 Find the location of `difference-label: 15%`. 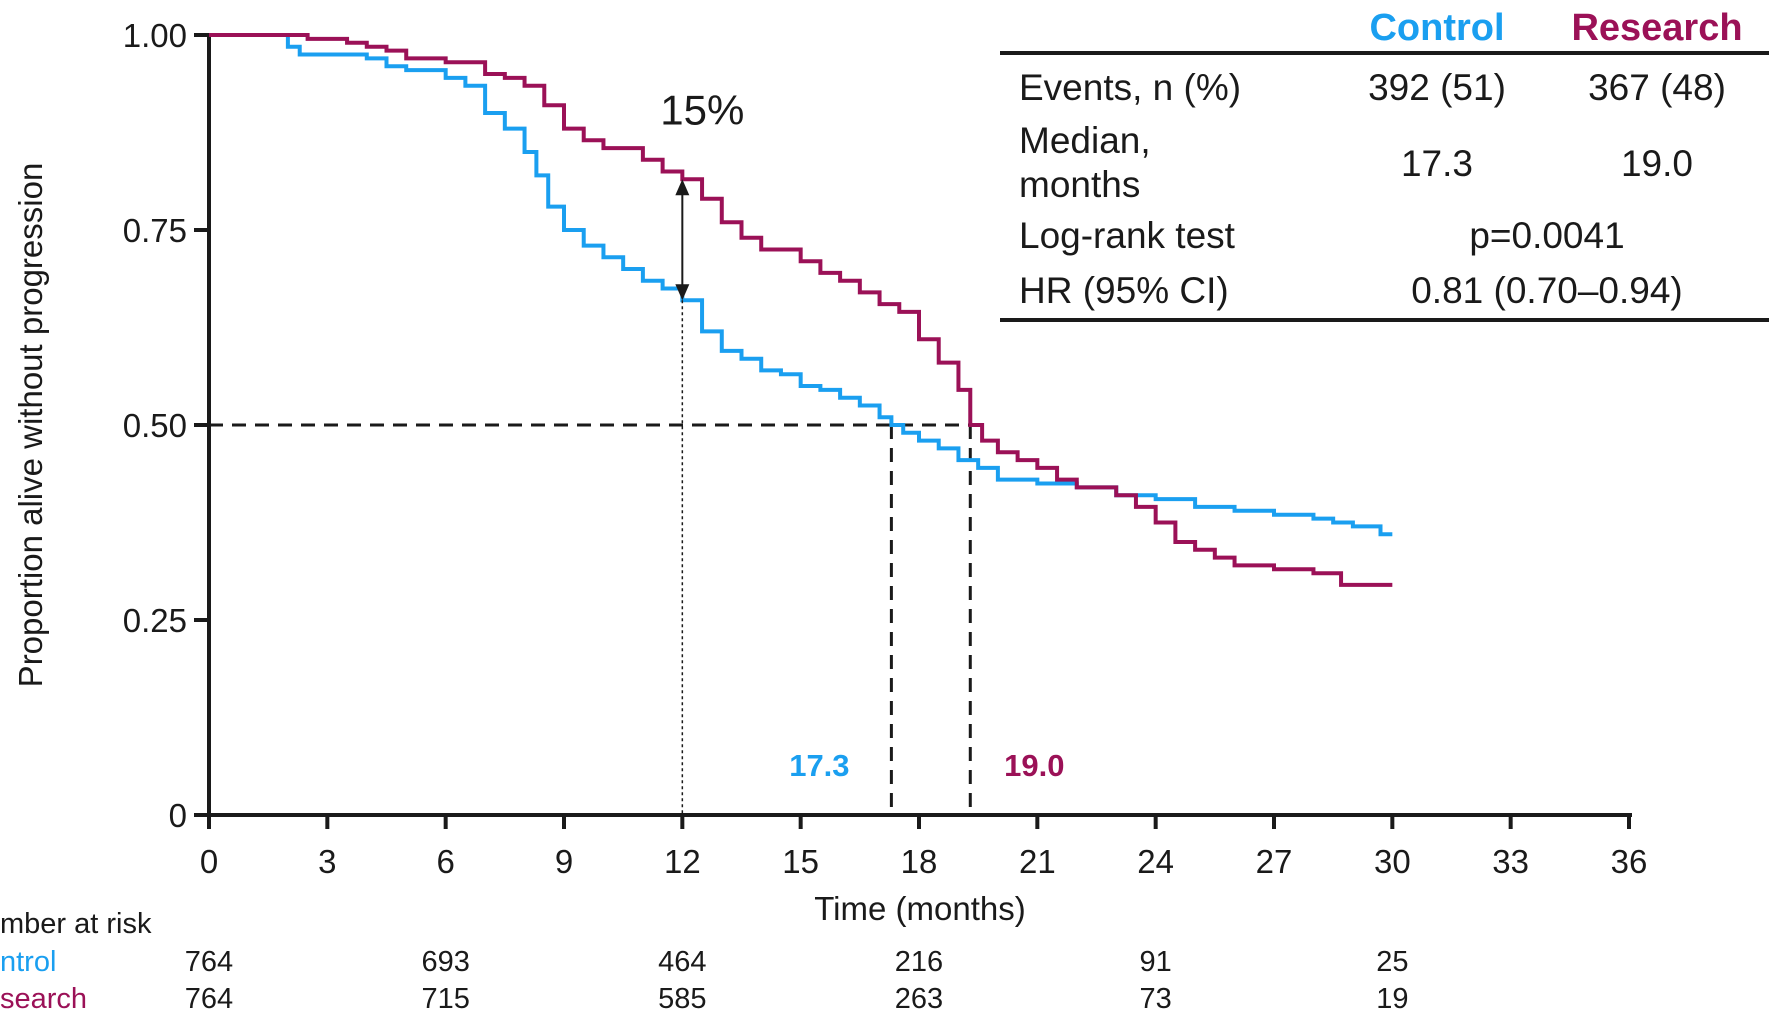

difference-label: 15% is located at coordinates (702, 110).